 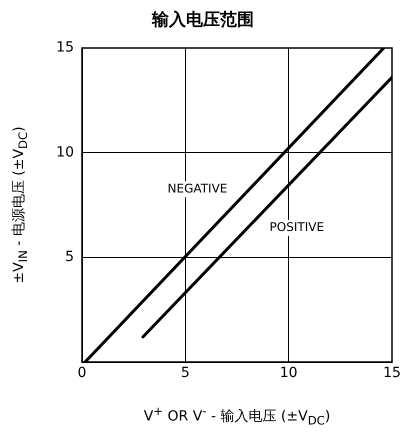 What do you see at coordinates (392, 373) in the screenshot?
I see `x-tick-label: 15` at bounding box center [392, 373].